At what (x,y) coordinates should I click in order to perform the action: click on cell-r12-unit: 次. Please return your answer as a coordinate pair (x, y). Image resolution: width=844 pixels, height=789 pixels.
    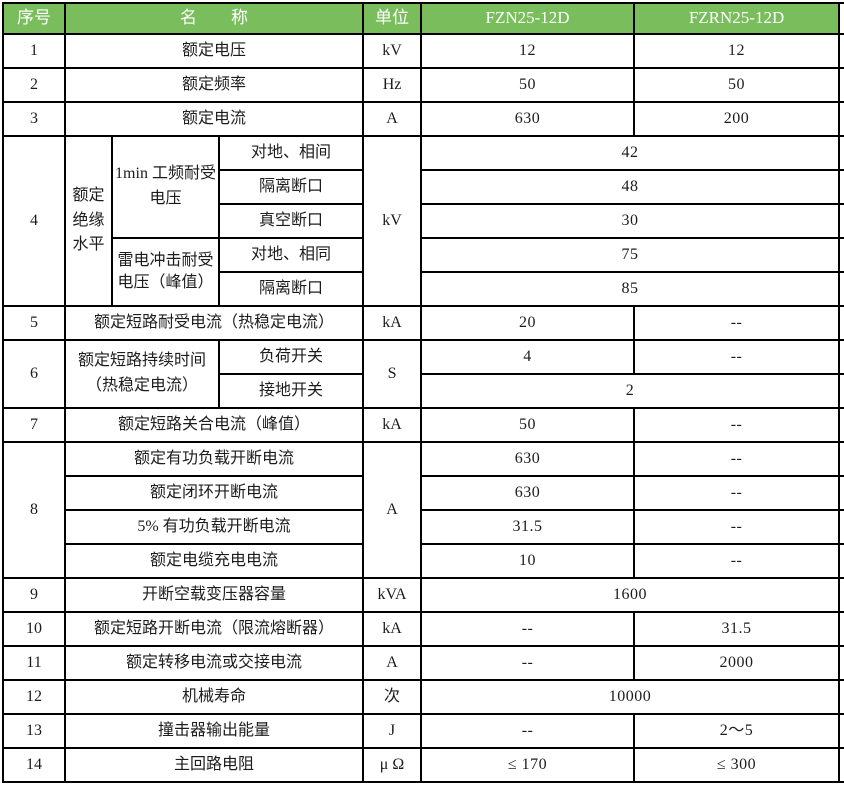
    Looking at the image, I should click on (392, 697).